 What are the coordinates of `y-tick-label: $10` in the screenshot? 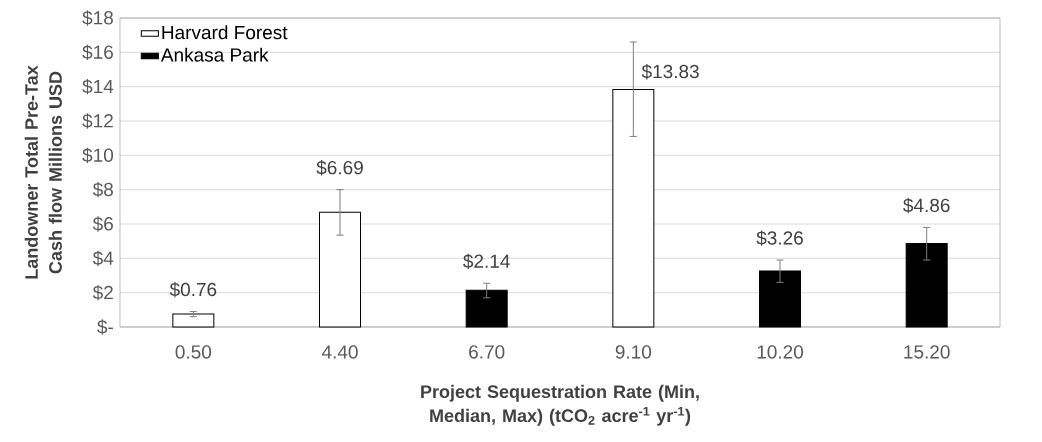 It's located at (98, 155).